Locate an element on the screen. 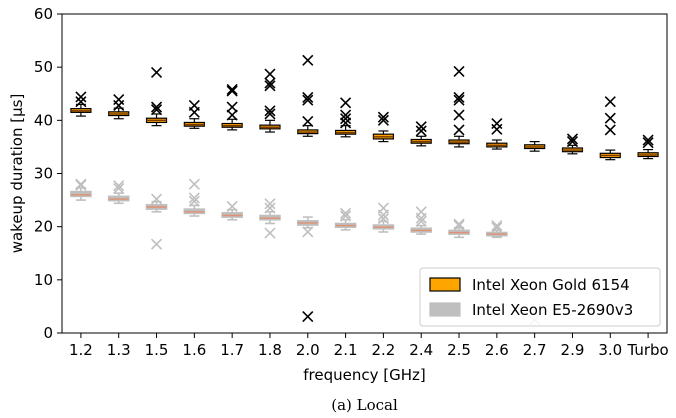  gray-box-1.7 is located at coordinates (232, 210).